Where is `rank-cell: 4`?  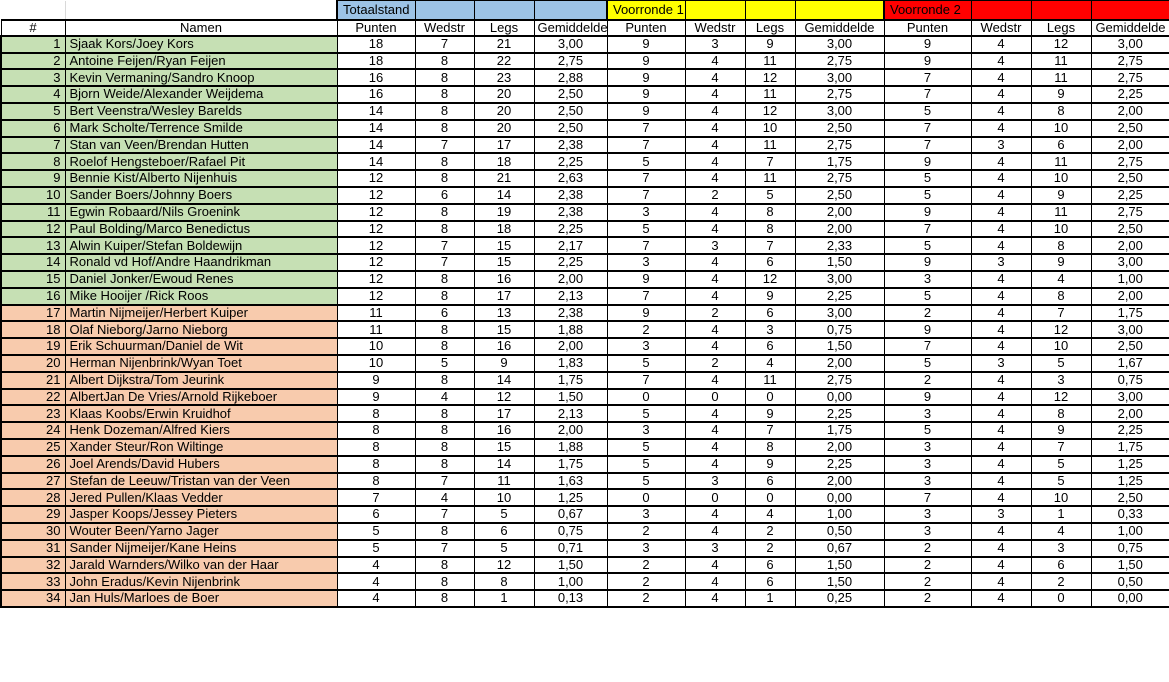
rank-cell: 4 is located at coordinates (33, 94).